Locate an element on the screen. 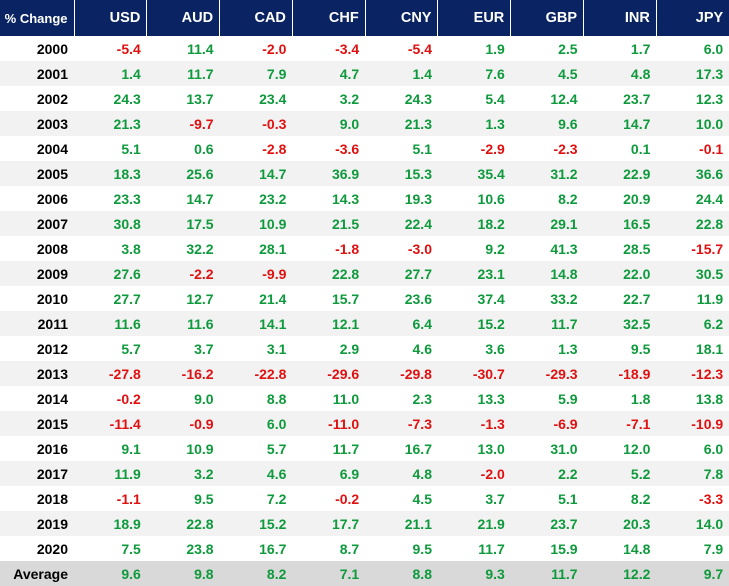  value-cell: 36.6 is located at coordinates (692, 173).